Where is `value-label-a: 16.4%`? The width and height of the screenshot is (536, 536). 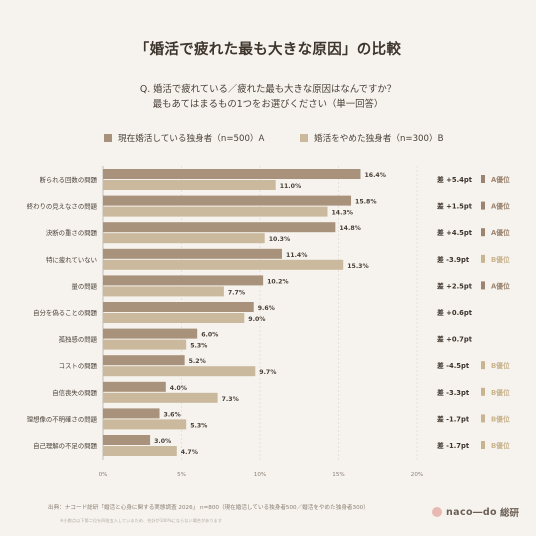
value-label-a: 16.4% is located at coordinates (374, 175).